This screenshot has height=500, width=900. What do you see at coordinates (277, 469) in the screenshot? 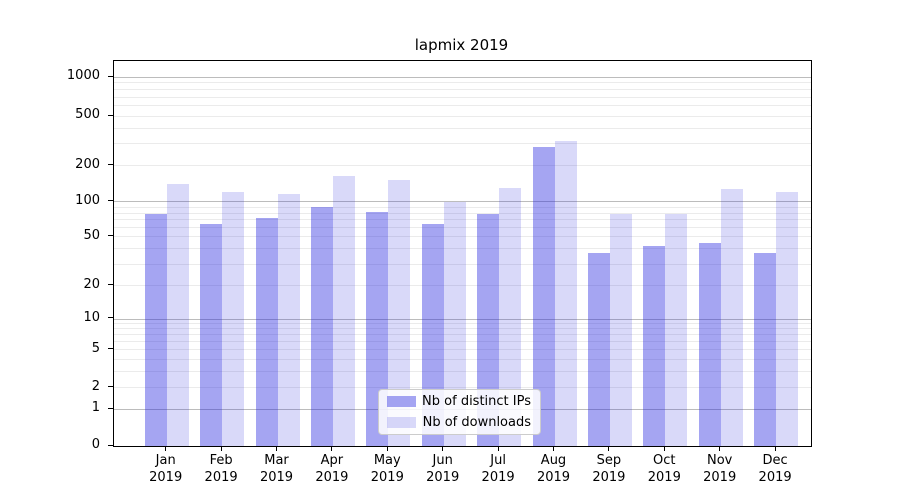
I see `xtick-label: Mar 2019` at bounding box center [277, 469].